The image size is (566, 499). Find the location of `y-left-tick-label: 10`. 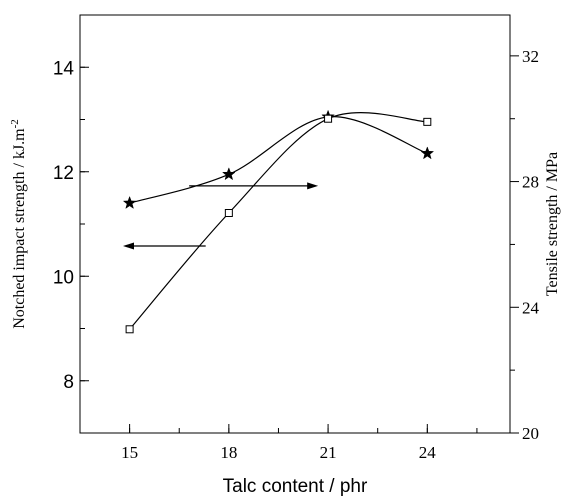

y-left-tick-label: 10 is located at coordinates (63, 277).